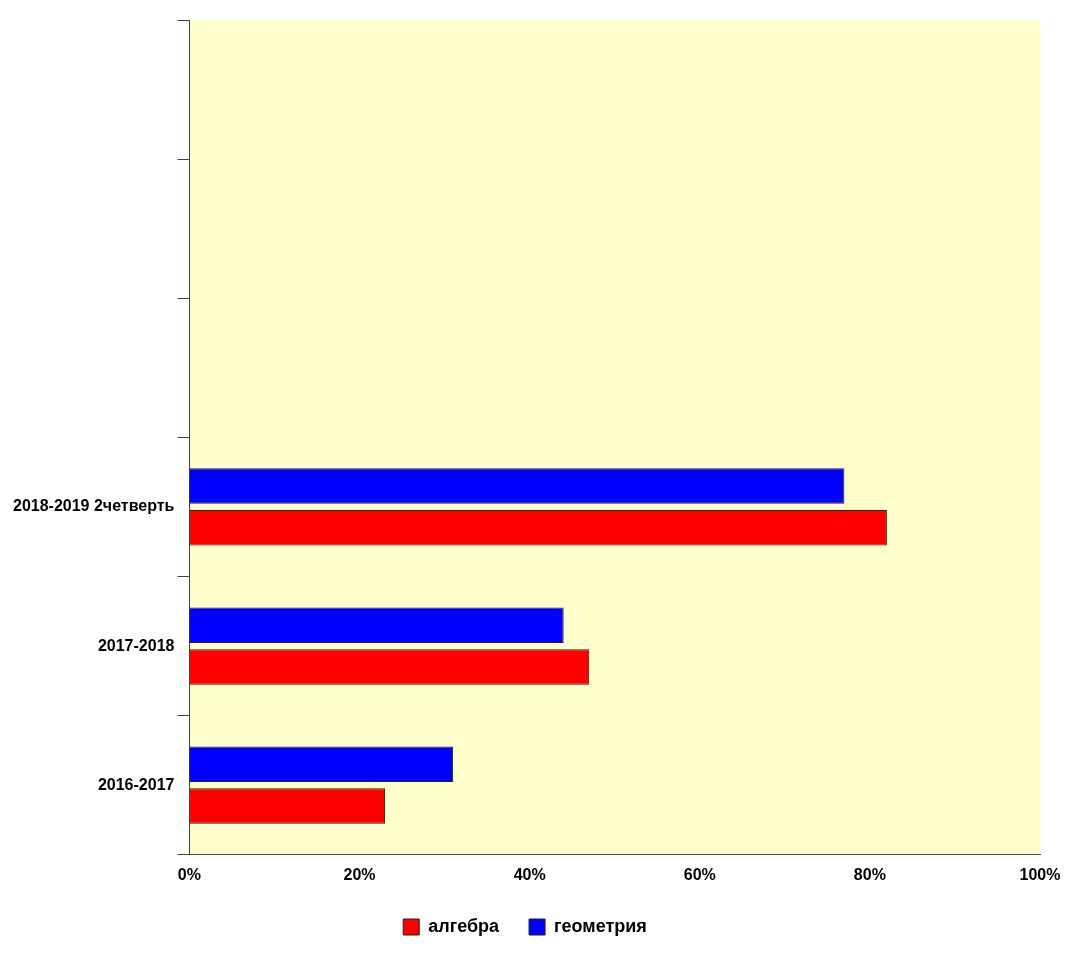 This screenshot has width=1080, height=966. Describe the element at coordinates (359, 874) in the screenshot. I see `x-tick-label: 20%` at that location.